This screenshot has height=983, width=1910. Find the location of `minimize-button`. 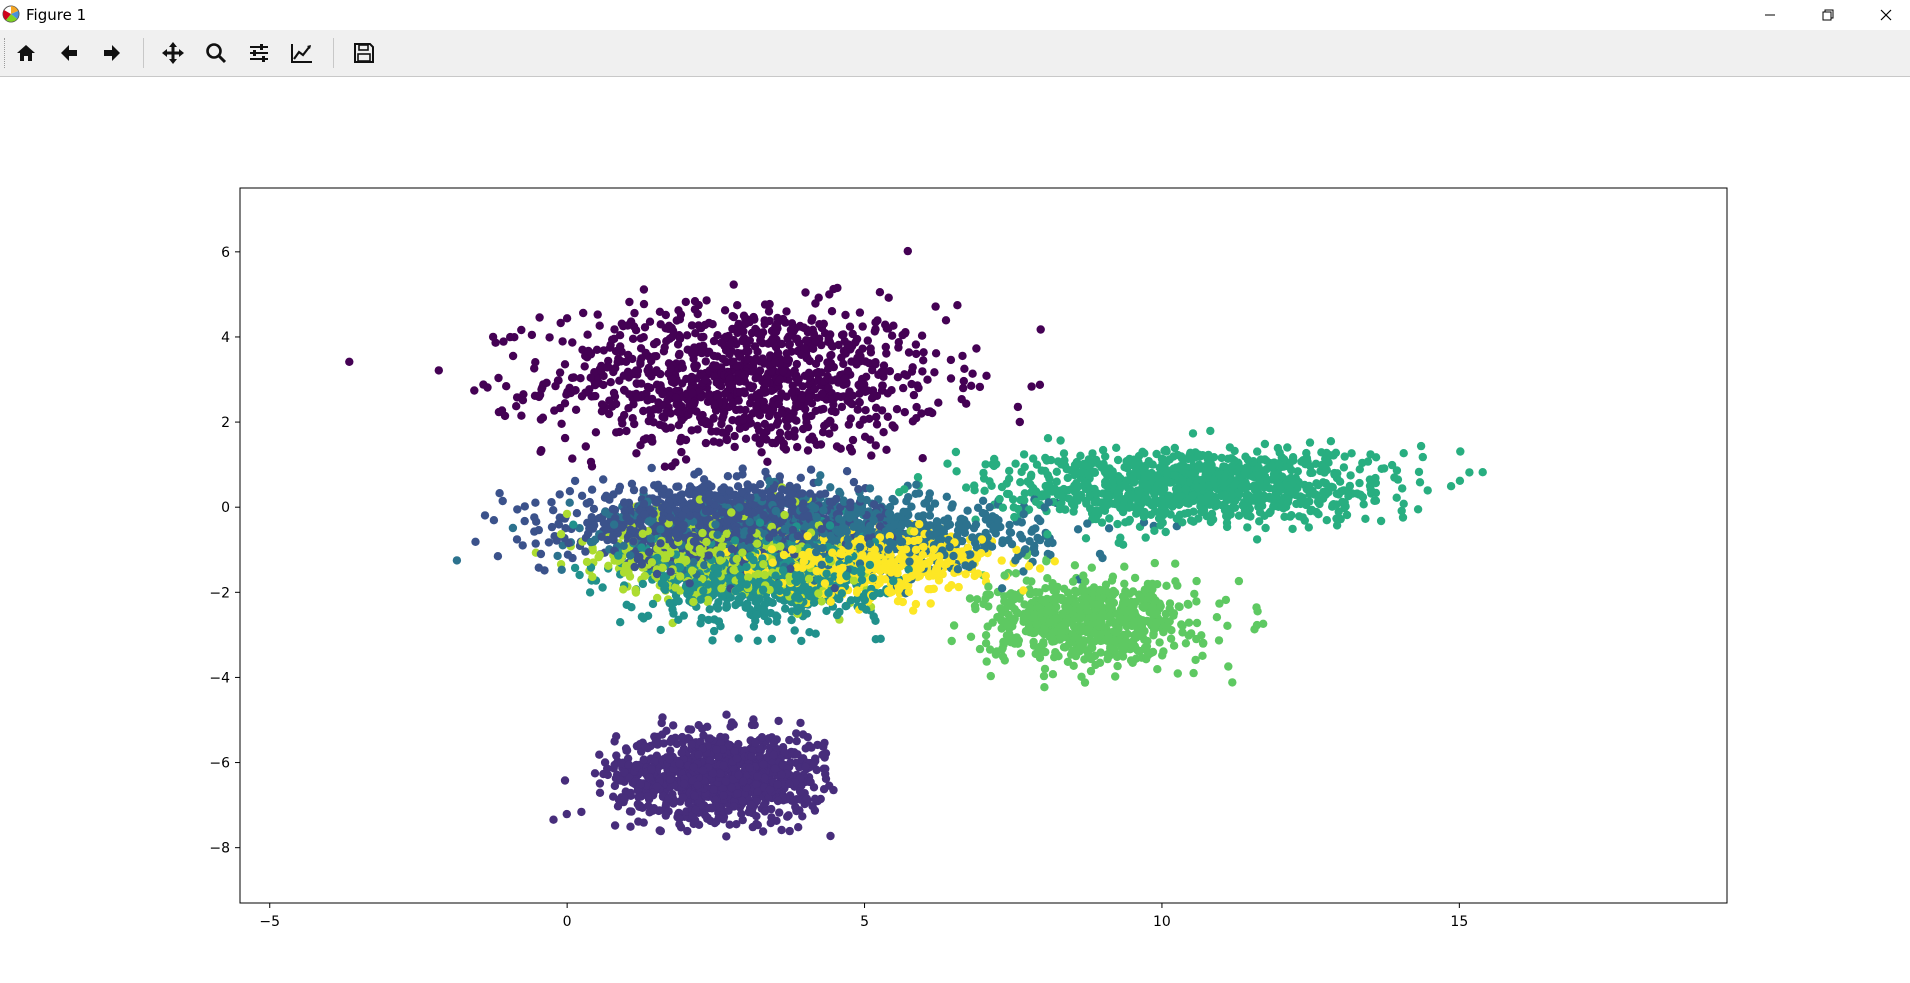

minimize-button is located at coordinates (1770, 15).